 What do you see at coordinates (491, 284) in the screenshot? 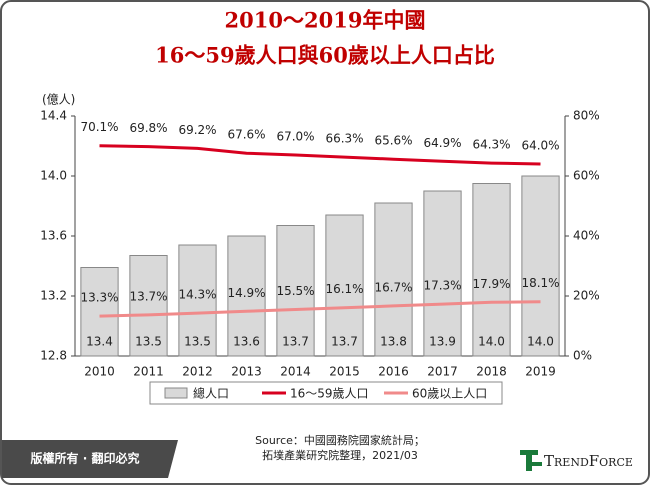
I see `data-label: 17.9%` at bounding box center [491, 284].